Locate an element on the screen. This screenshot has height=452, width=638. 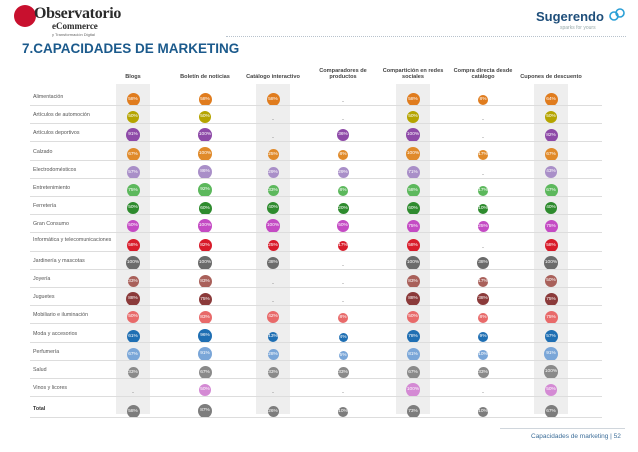
percentage-bubble: 13% is located at coordinates (273, 336).